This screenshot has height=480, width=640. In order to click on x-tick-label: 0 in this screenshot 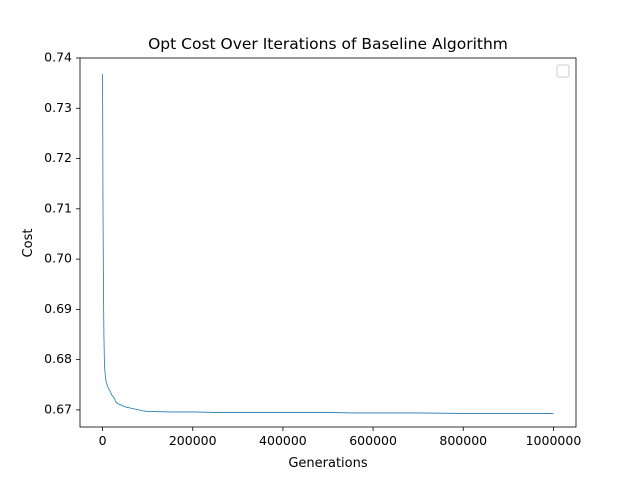, I will do `click(103, 440)`.